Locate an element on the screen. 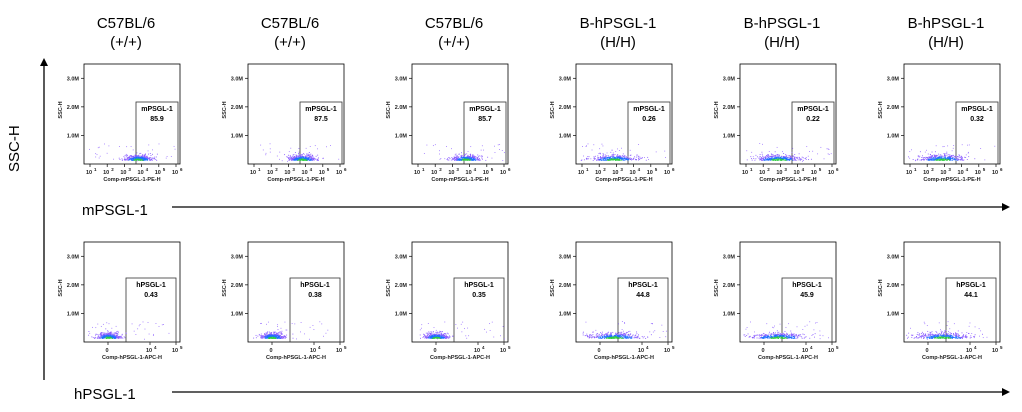  gate-percent-label: 44.1 is located at coordinates (971, 295).